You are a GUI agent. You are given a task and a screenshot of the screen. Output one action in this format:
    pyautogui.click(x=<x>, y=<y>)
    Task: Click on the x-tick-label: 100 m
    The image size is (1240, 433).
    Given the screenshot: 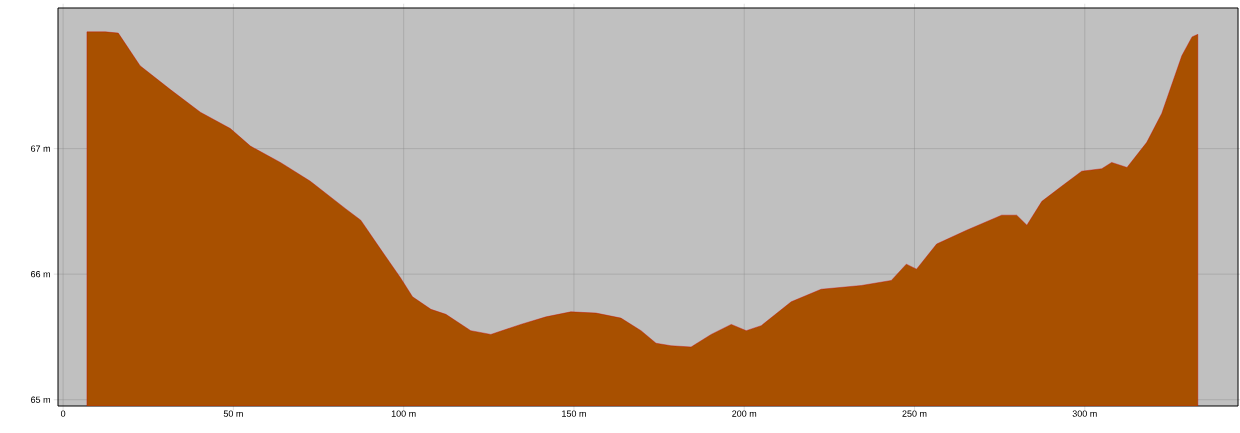 What is the action you would take?
    pyautogui.click(x=403, y=413)
    